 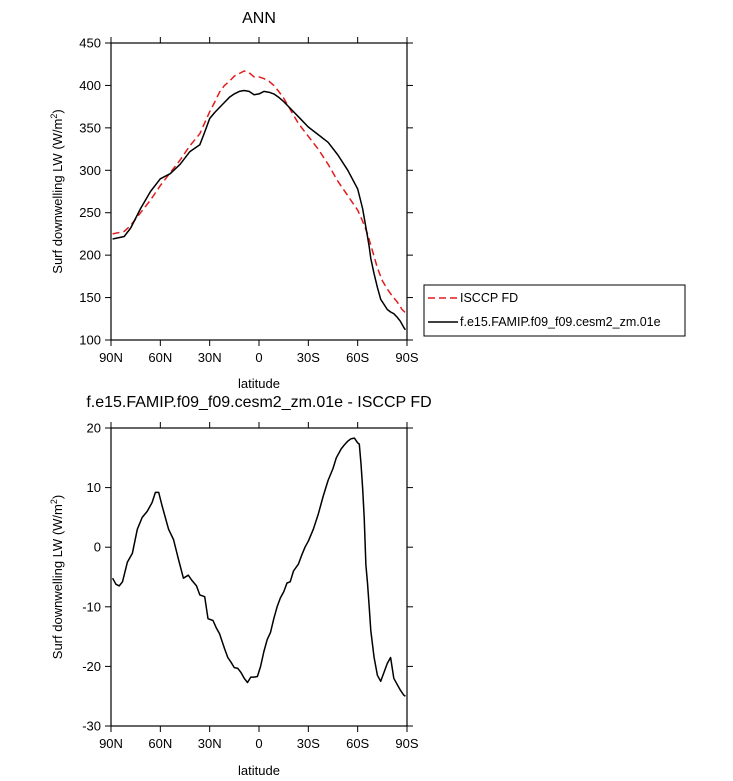 What do you see at coordinates (259, 18) in the screenshot?
I see `top-chart-title: ANN` at bounding box center [259, 18].